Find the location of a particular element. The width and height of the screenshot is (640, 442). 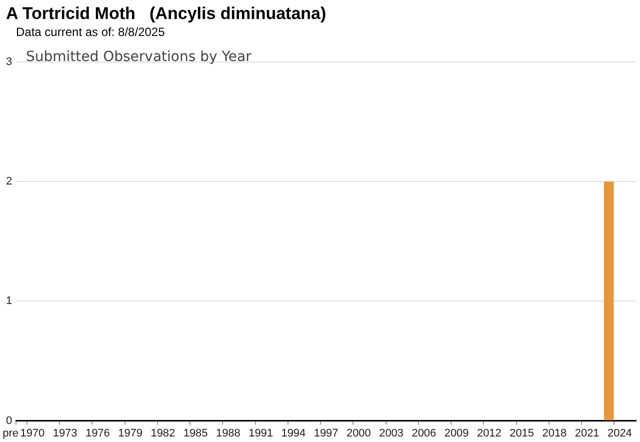

x-tick-label: 1991 is located at coordinates (261, 433).